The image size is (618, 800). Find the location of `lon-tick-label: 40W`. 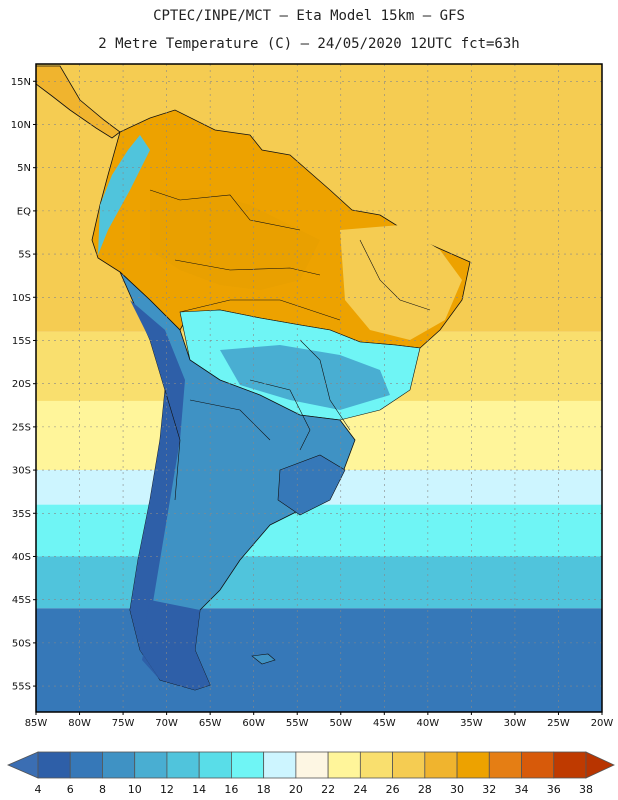

lon-tick-label: 40W is located at coordinates (428, 723).